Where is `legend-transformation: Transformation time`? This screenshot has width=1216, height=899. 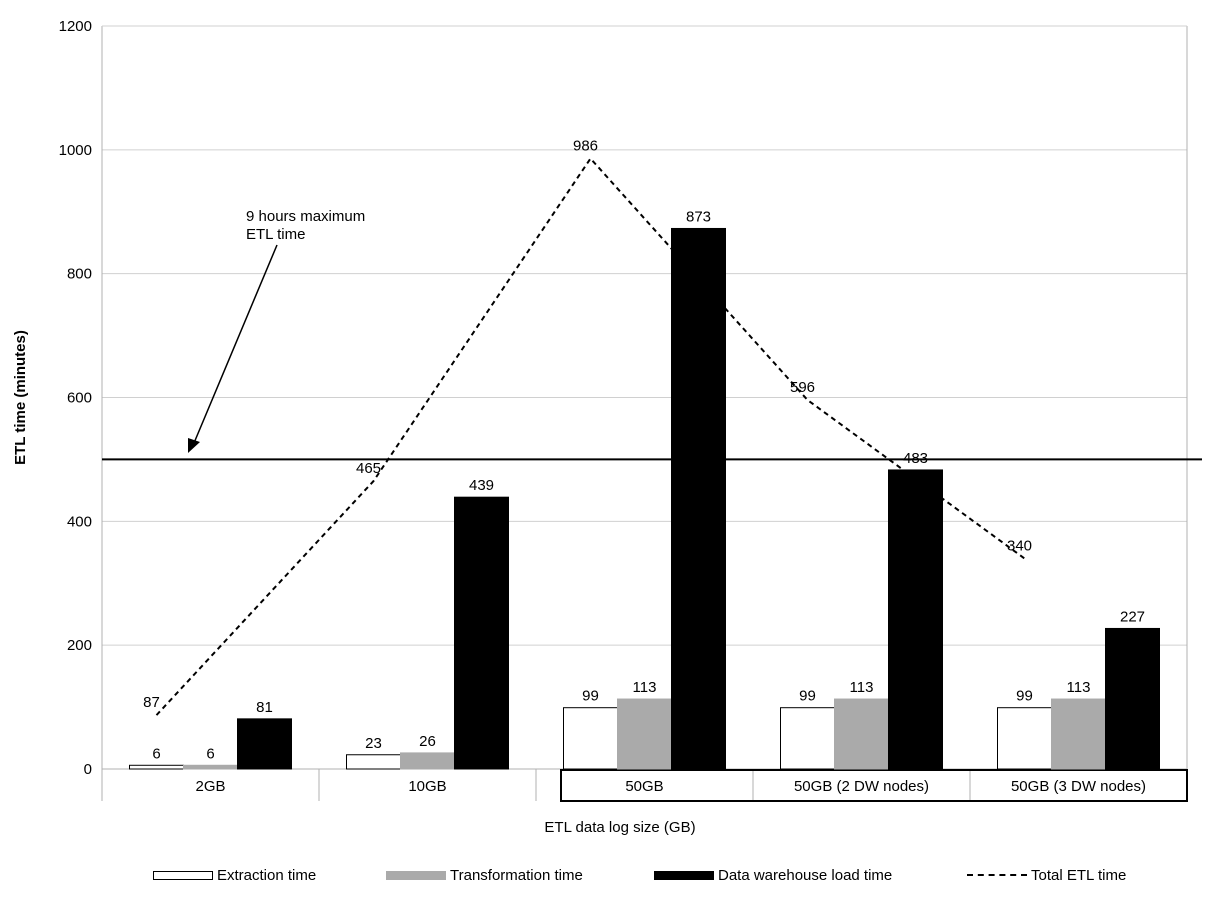
legend-transformation: Transformation time is located at coordinates (484, 875).